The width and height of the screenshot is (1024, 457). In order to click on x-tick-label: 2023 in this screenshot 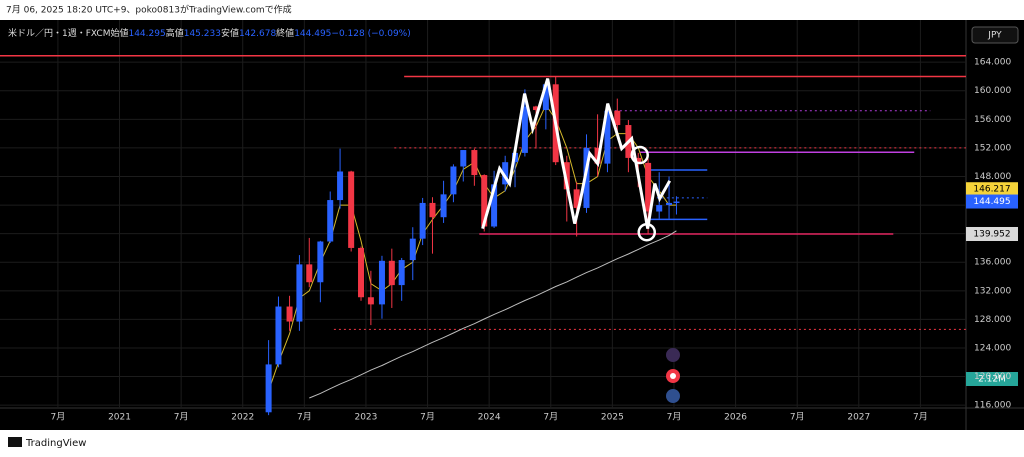, I will do `click(365, 418)`.